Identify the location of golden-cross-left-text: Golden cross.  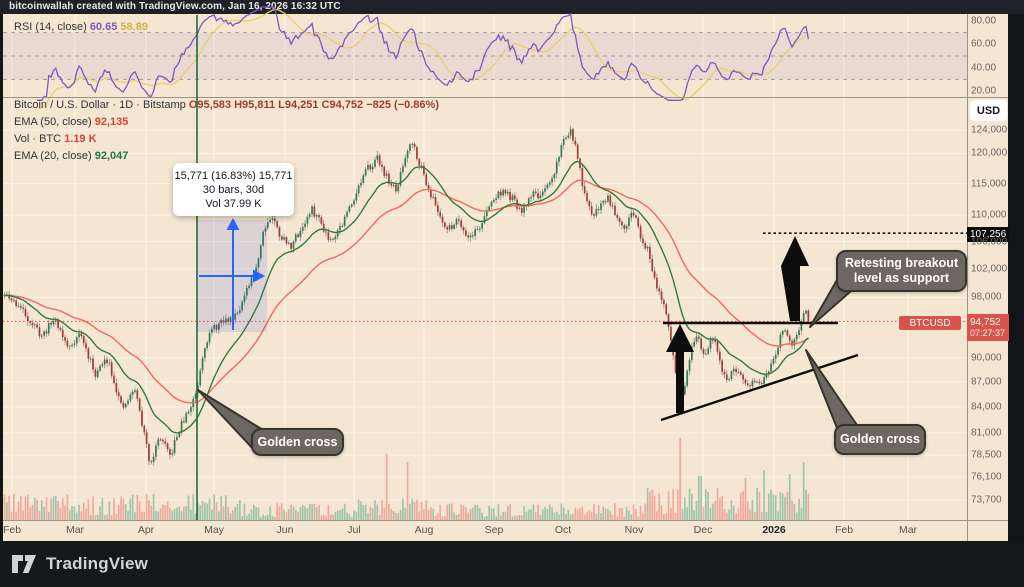
(297, 441).